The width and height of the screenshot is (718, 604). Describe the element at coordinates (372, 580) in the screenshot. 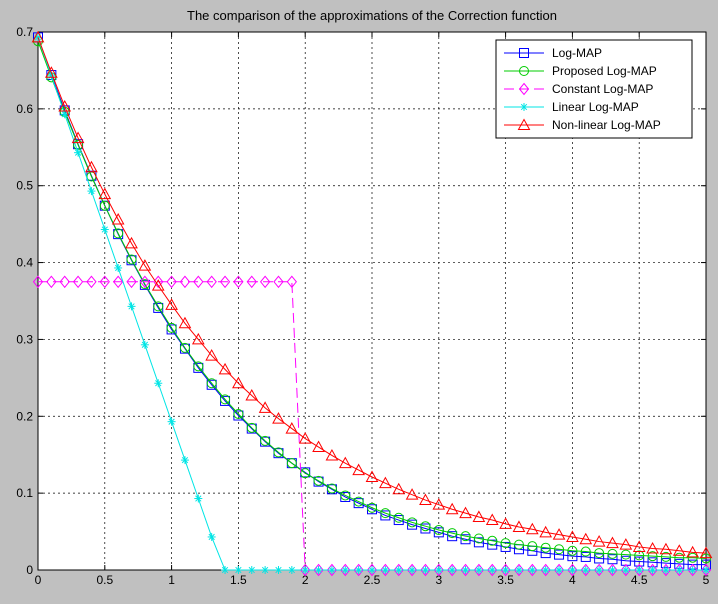

I see `x-tick-label: 2.5` at that location.